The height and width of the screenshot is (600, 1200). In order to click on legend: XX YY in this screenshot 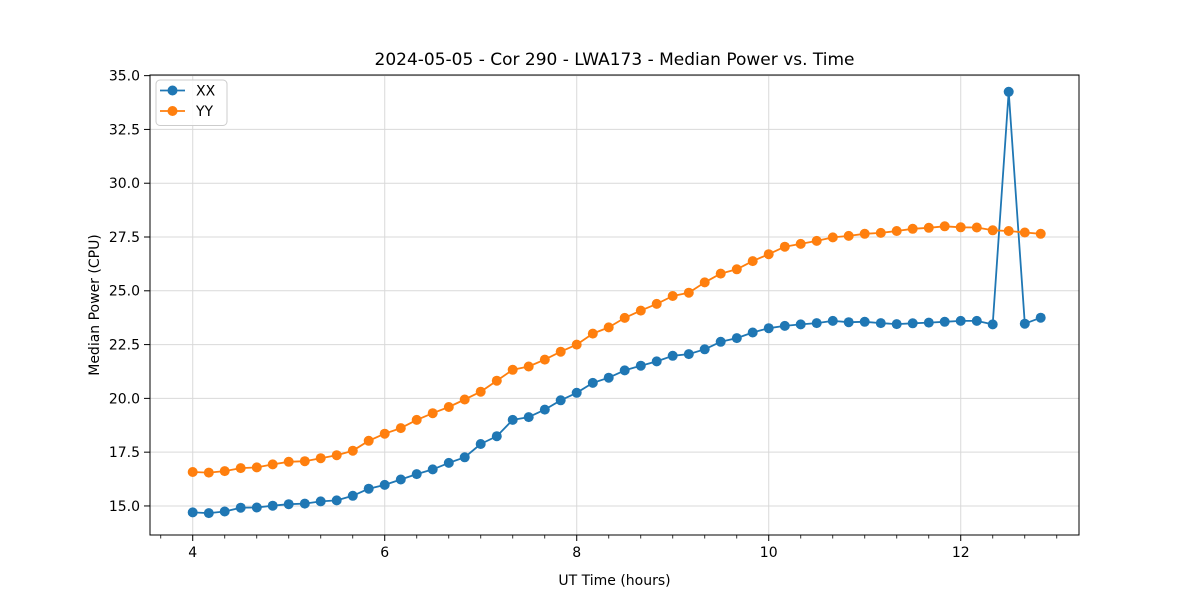, I will do `click(191, 102)`.